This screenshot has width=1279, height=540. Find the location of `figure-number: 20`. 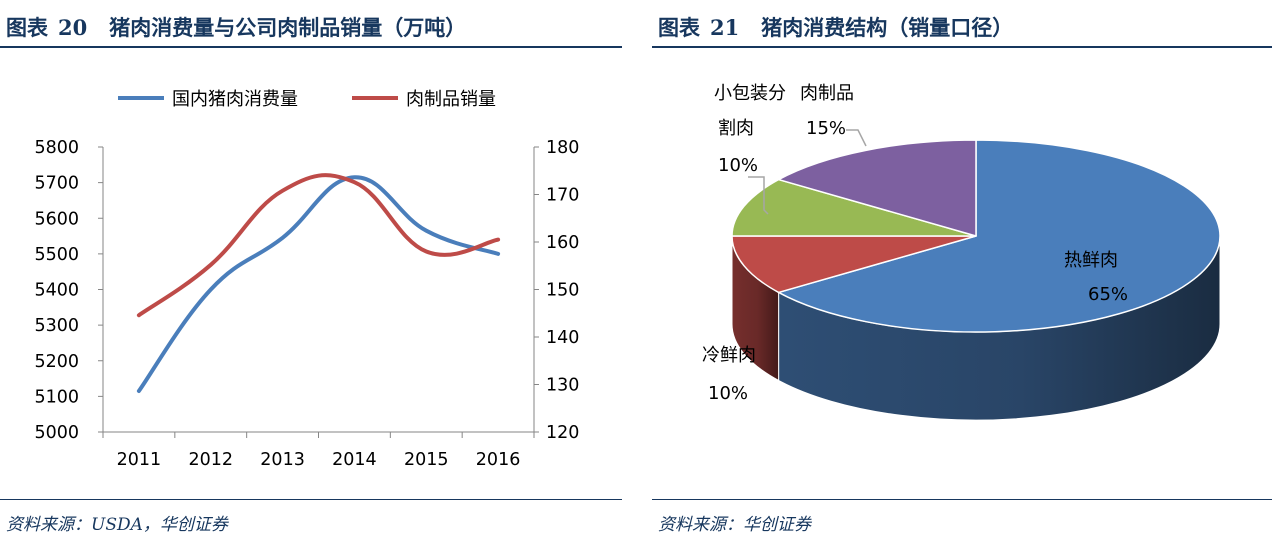

figure-number: 20 is located at coordinates (73, 27).